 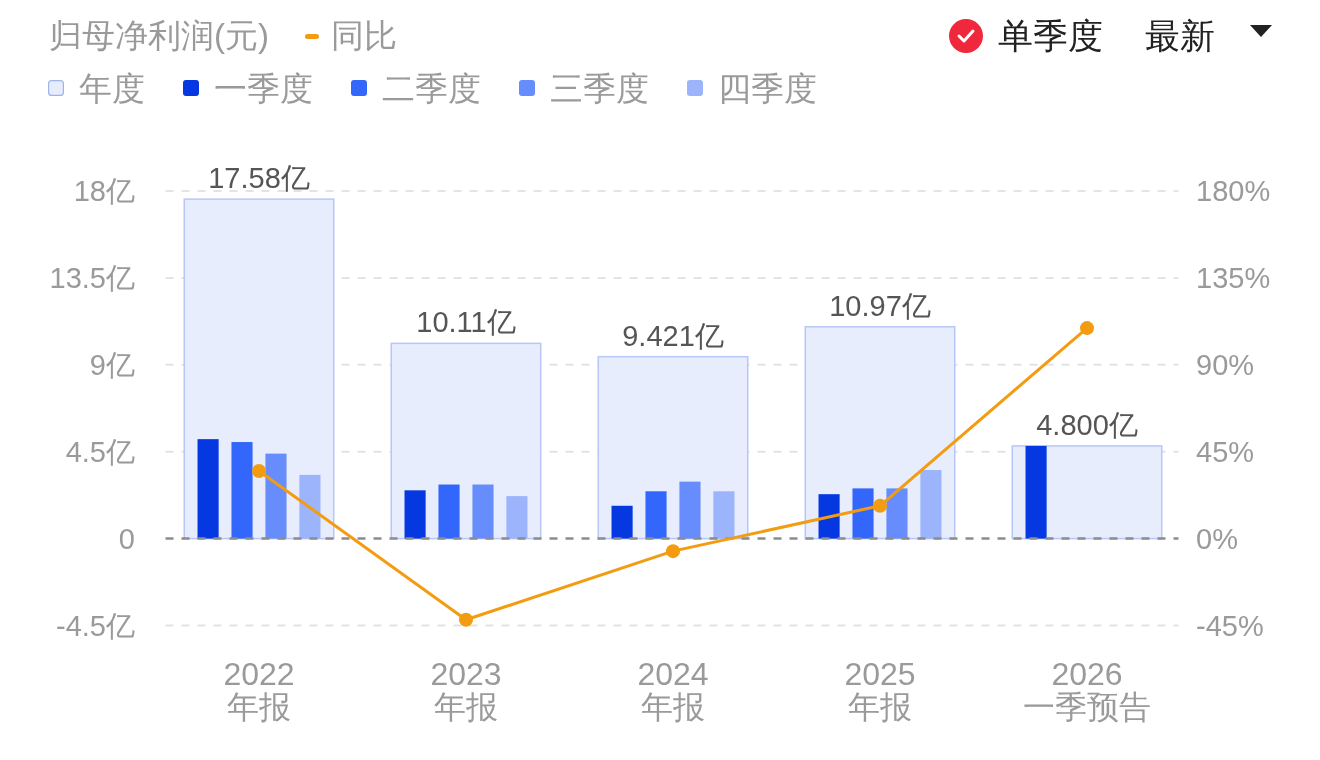 What do you see at coordinates (767, 88) in the screenshot?
I see `legend-label: 四季度` at bounding box center [767, 88].